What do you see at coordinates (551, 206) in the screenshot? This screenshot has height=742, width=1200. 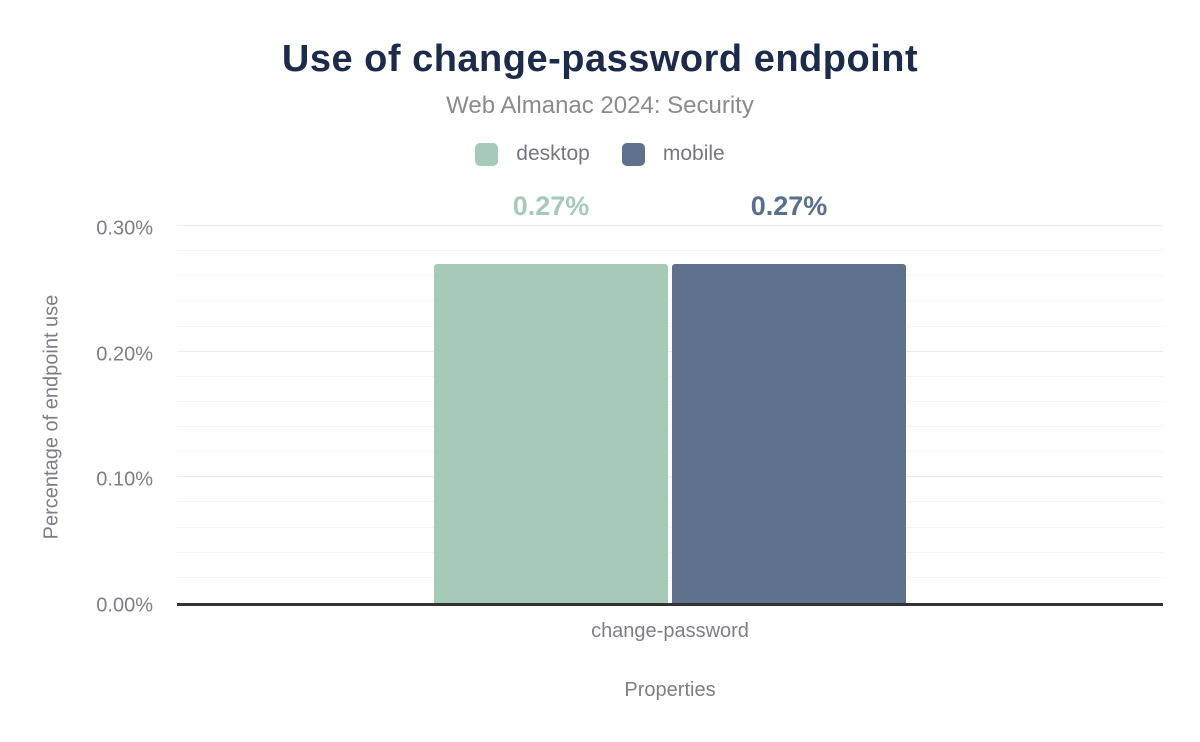 I see `data-label-desktop: 0.27%` at bounding box center [551, 206].